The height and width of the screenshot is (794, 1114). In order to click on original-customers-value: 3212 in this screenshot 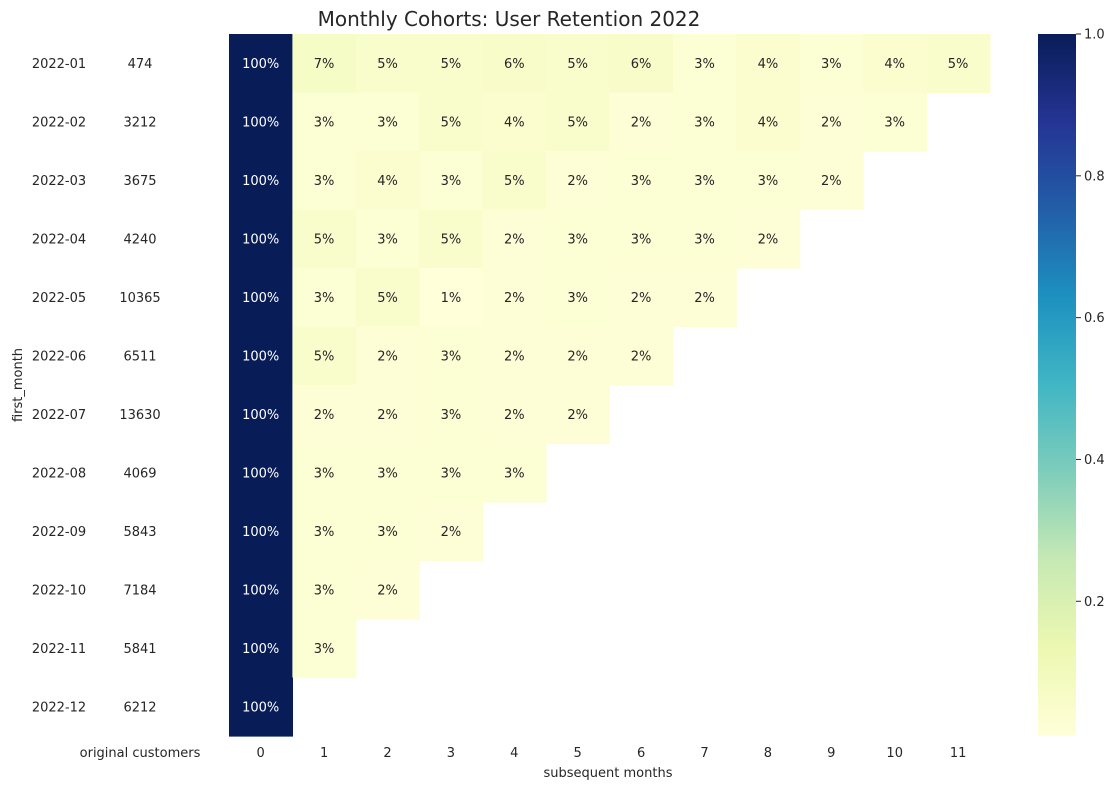, I will do `click(139, 122)`.